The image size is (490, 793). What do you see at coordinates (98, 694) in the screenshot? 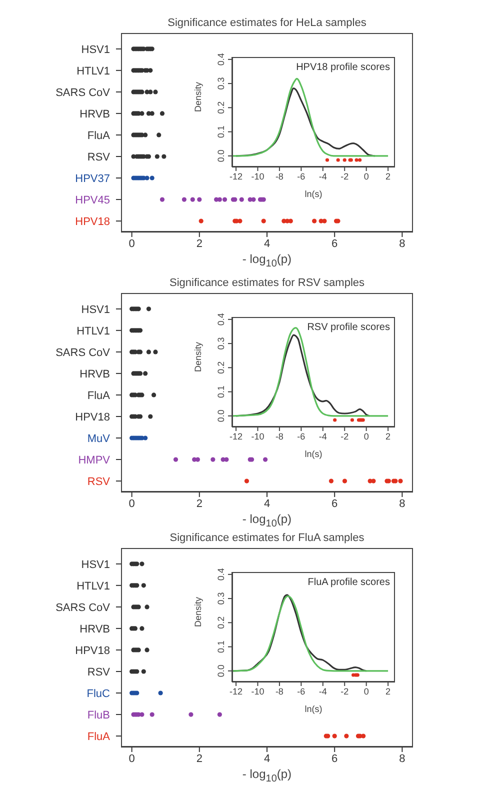
I see `y-tick-label: FluC` at bounding box center [98, 694].